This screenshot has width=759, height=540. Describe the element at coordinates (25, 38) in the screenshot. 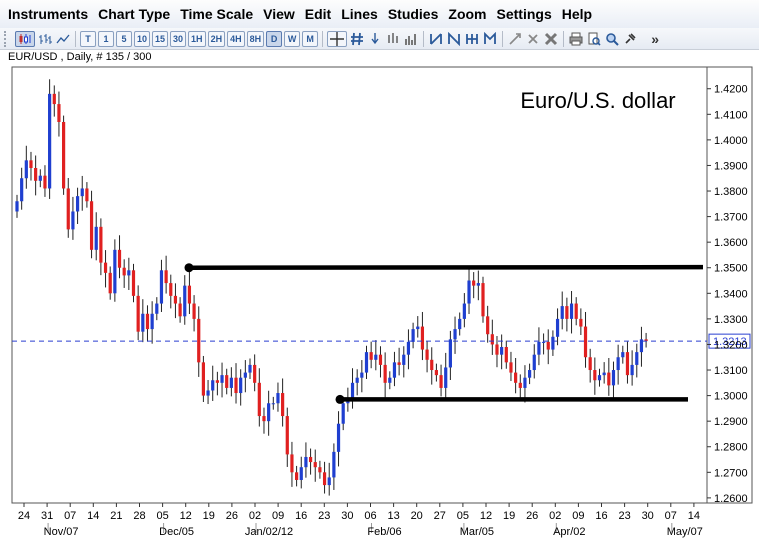

I see `candlestick-chart-button` at that location.